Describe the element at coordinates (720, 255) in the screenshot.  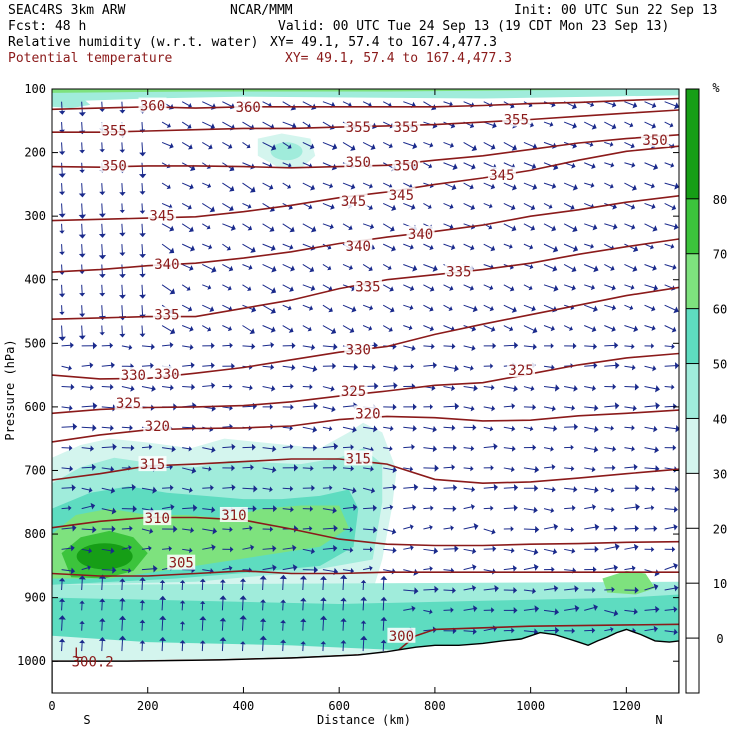
I see `colorbar-tick-label: 70` at that location.